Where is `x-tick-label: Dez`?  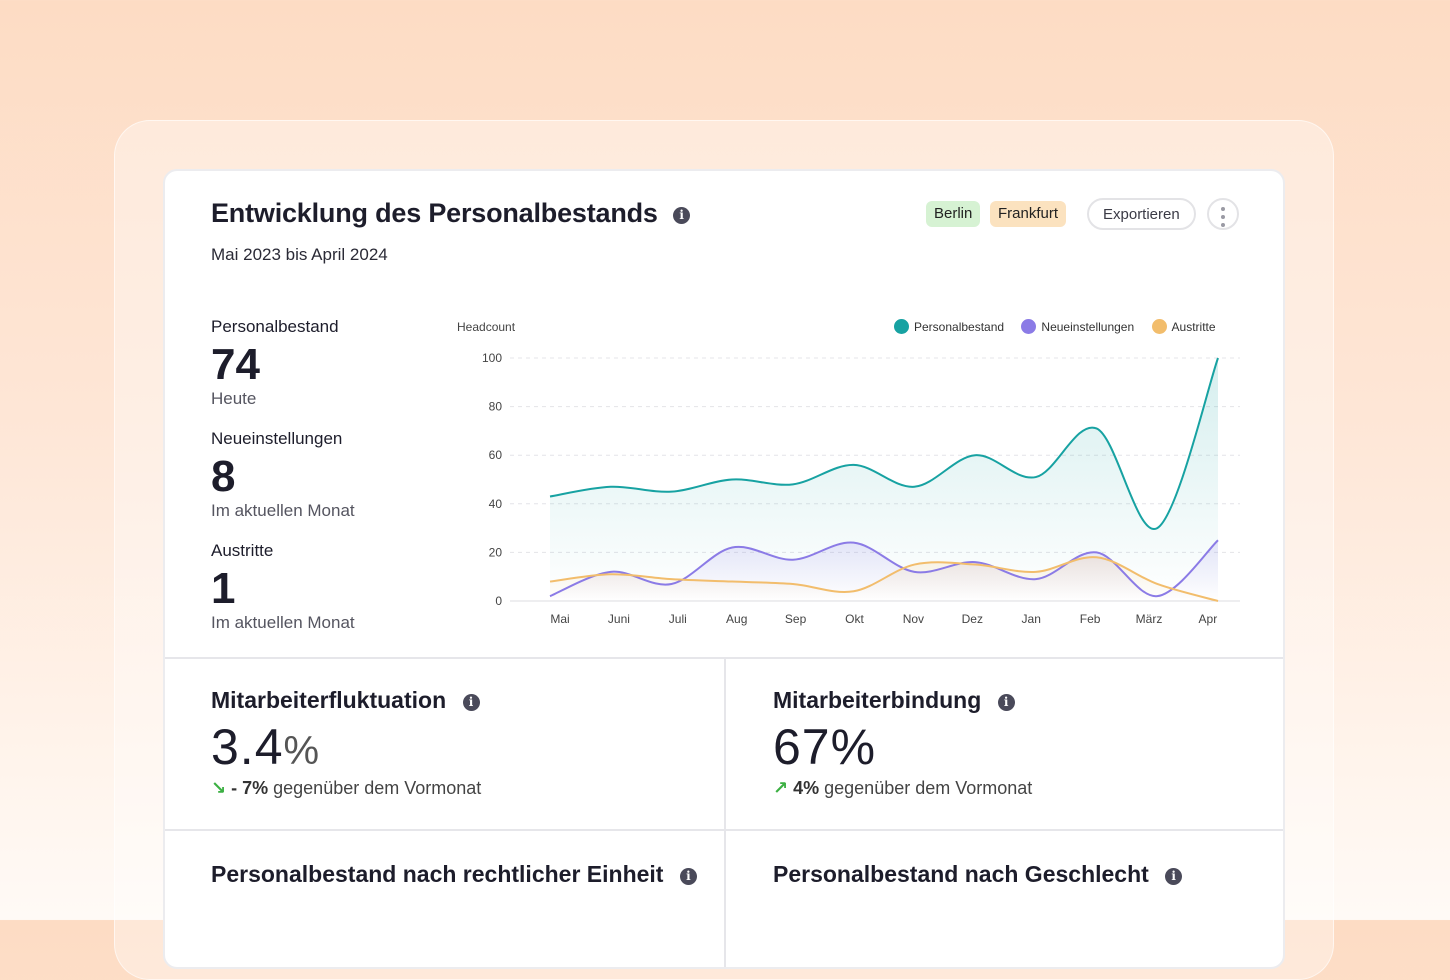
x-tick-label: Dez is located at coordinates (972, 619).